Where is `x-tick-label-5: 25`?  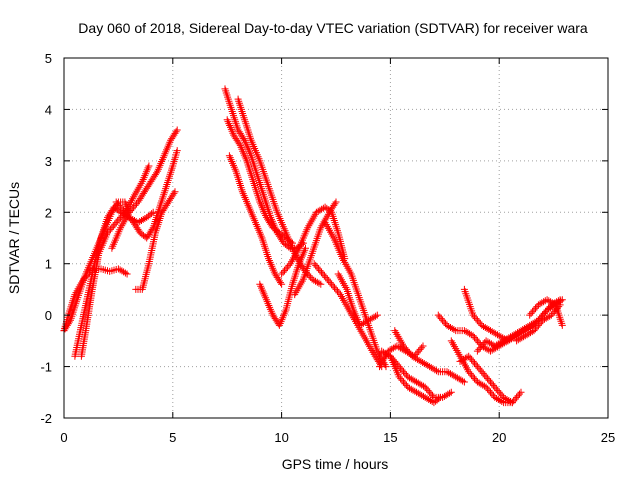
x-tick-label-5: 25 is located at coordinates (608, 437).